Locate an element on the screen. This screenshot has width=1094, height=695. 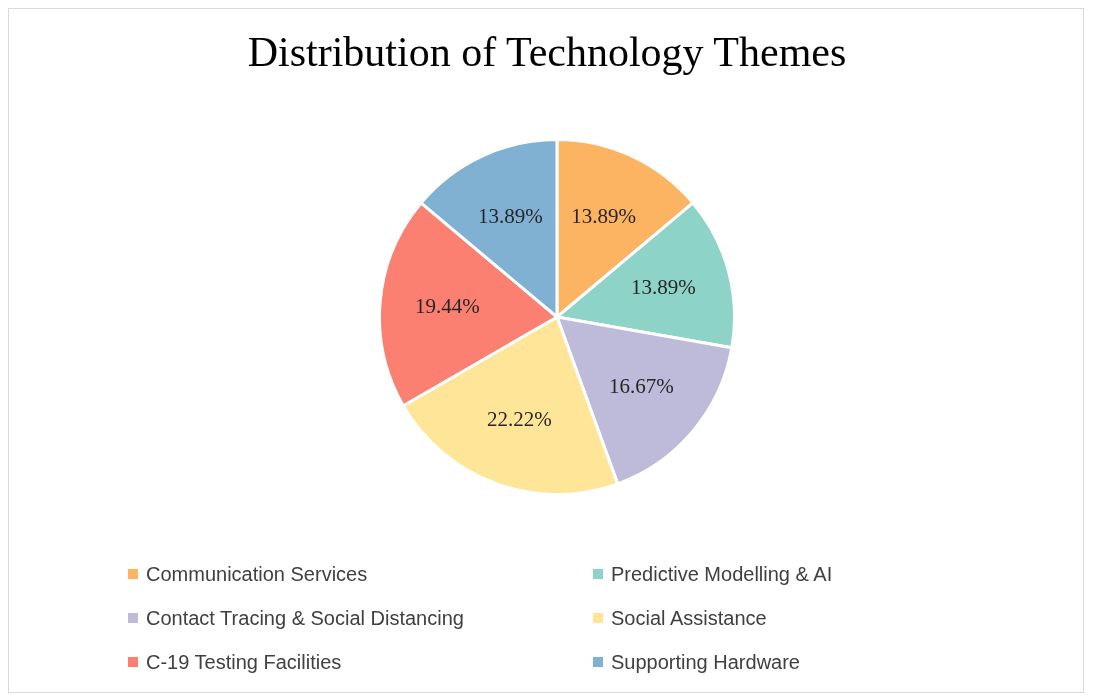
legend-label: Contact Tracing & Social Distancing is located at coordinates (305, 618).